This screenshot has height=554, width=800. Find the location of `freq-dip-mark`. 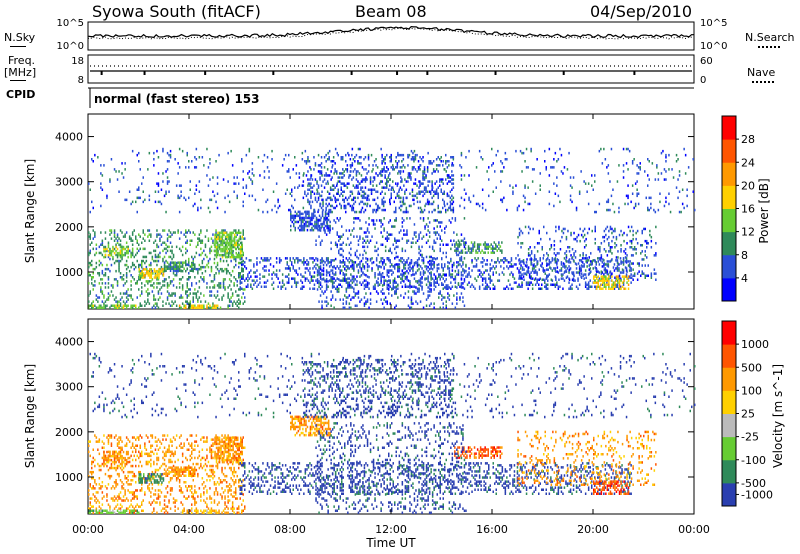

freq-dip-mark is located at coordinates (351, 73).